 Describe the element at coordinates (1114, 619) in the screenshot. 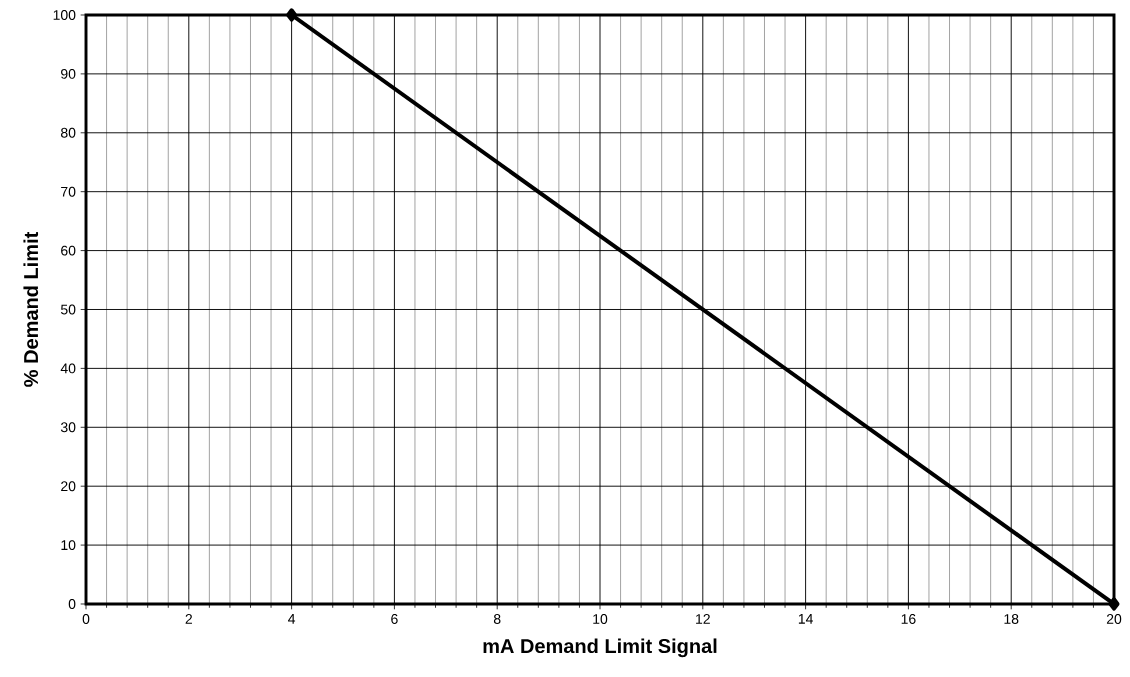

I see `x-tick-label: 20` at that location.